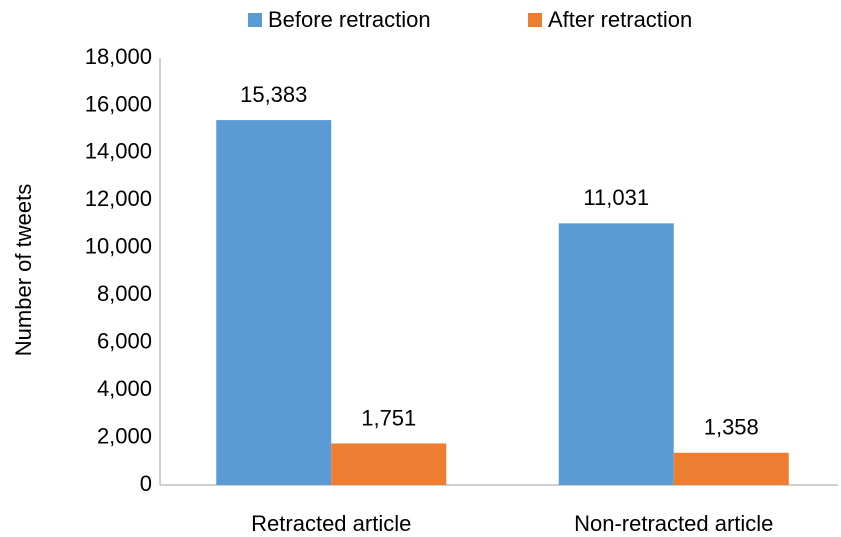  What do you see at coordinates (273, 94) in the screenshot?
I see `data-label: 15,383` at bounding box center [273, 94].